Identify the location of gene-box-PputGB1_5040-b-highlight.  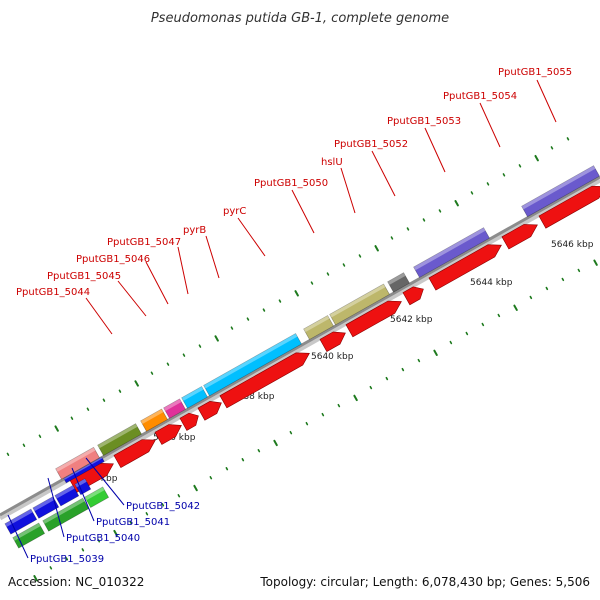
(63, 511).